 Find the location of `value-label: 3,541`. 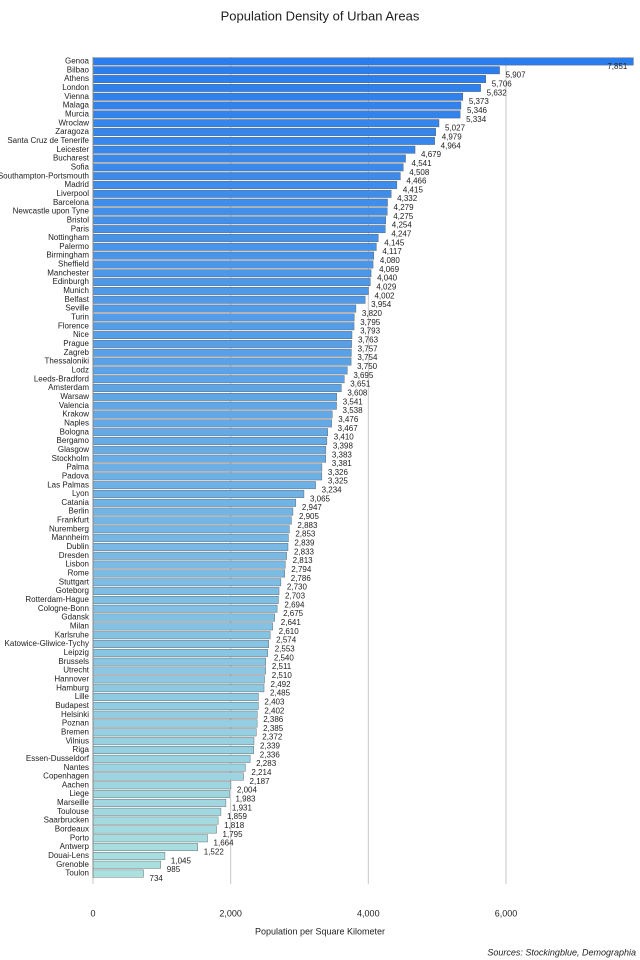

value-label: 3,541 is located at coordinates (353, 401).